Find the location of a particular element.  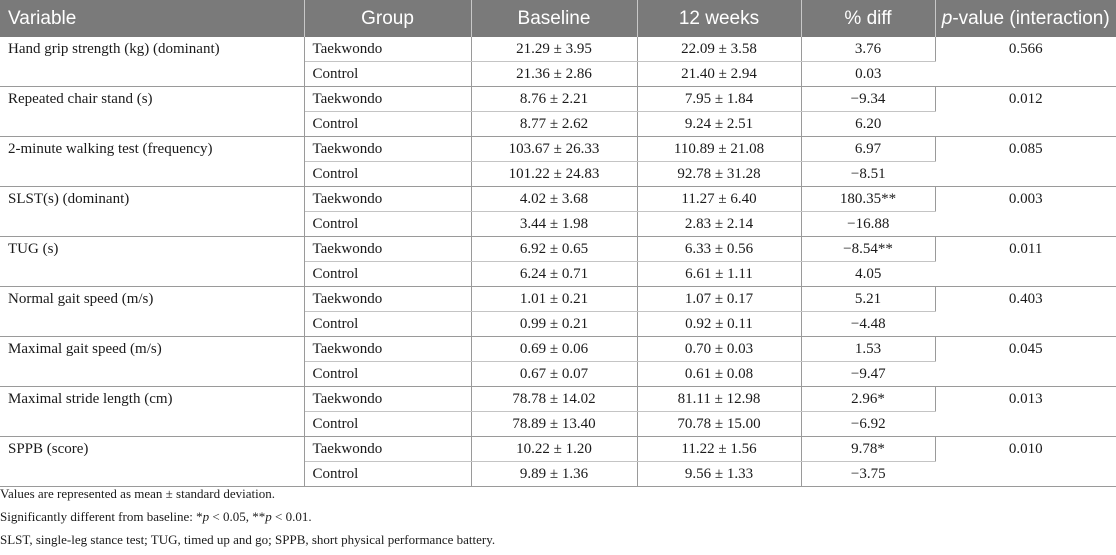

pct-diff-cell: −8.51 is located at coordinates (868, 174).